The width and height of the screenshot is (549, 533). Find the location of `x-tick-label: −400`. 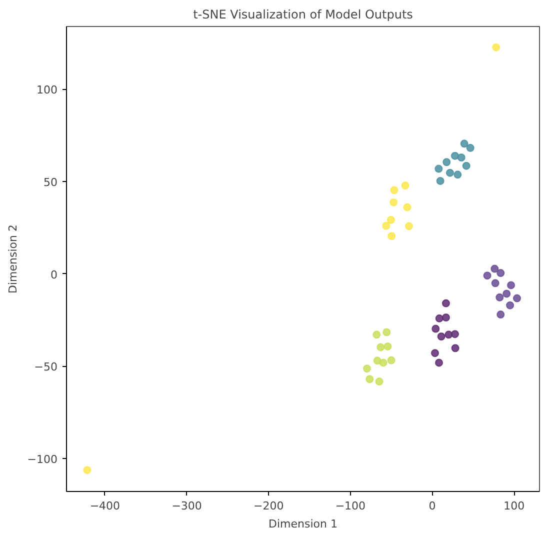

x-tick-label: −400 is located at coordinates (105, 506).